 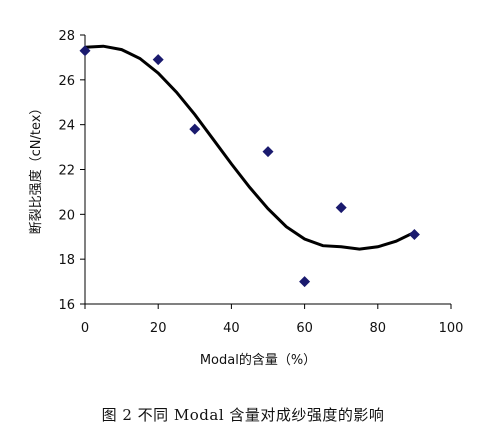 What do you see at coordinates (231, 328) in the screenshot?
I see `x-tick-label: 40` at bounding box center [231, 328].